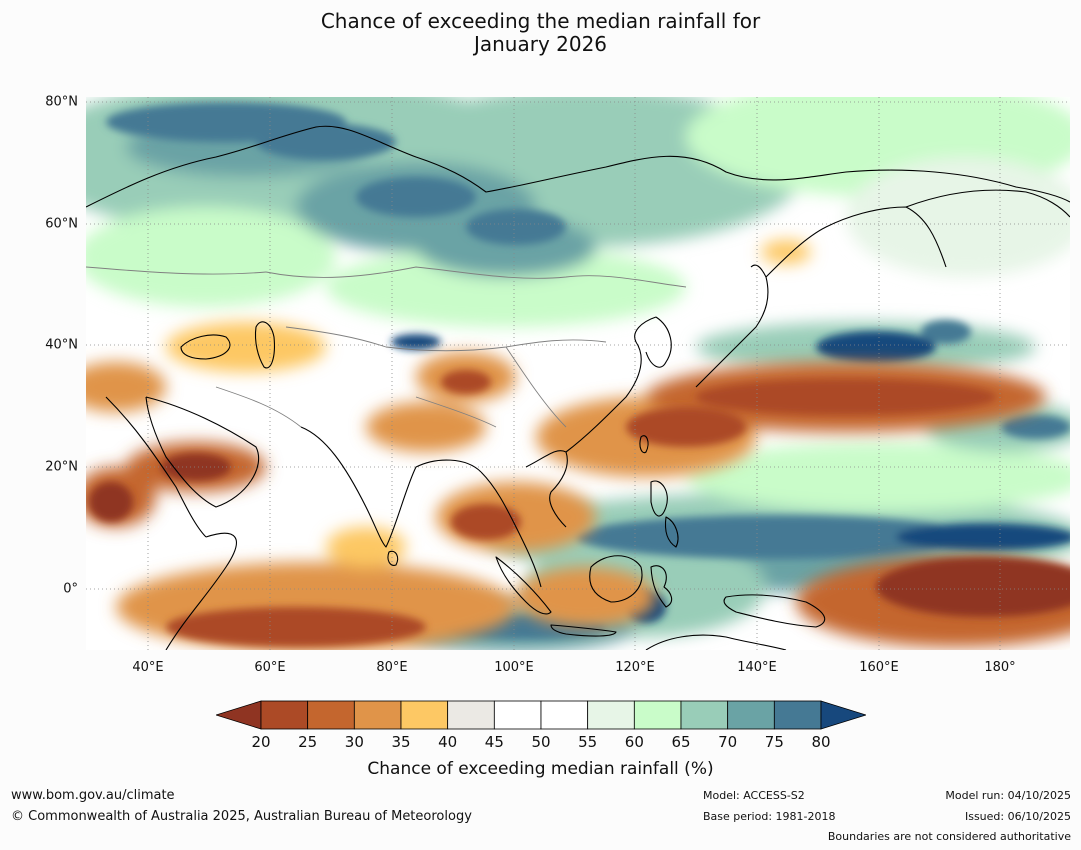 The height and width of the screenshot is (850, 1081). What do you see at coordinates (728, 742) in the screenshot?
I see `colorbar-tick-label: 70` at bounding box center [728, 742].